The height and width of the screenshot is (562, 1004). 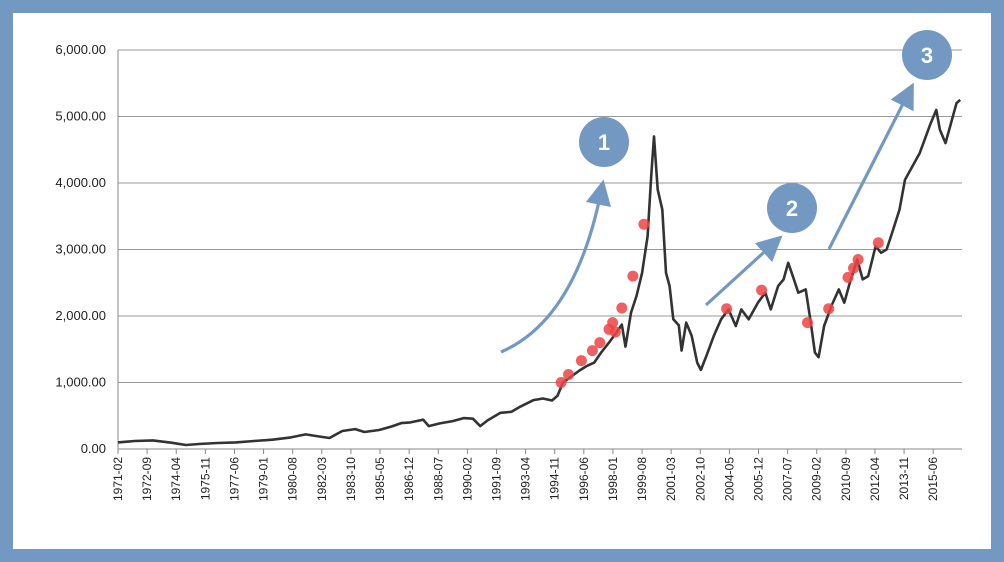 I want to click on annotation-2: 2, so click(x=760, y=245).